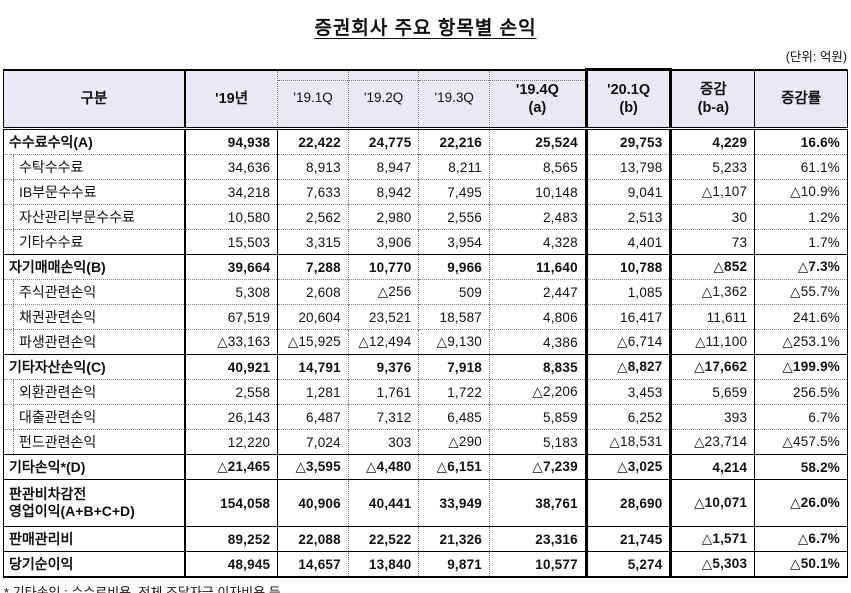 The height and width of the screenshot is (593, 851). I want to click on cell-19q2: △4,480, so click(383, 467).